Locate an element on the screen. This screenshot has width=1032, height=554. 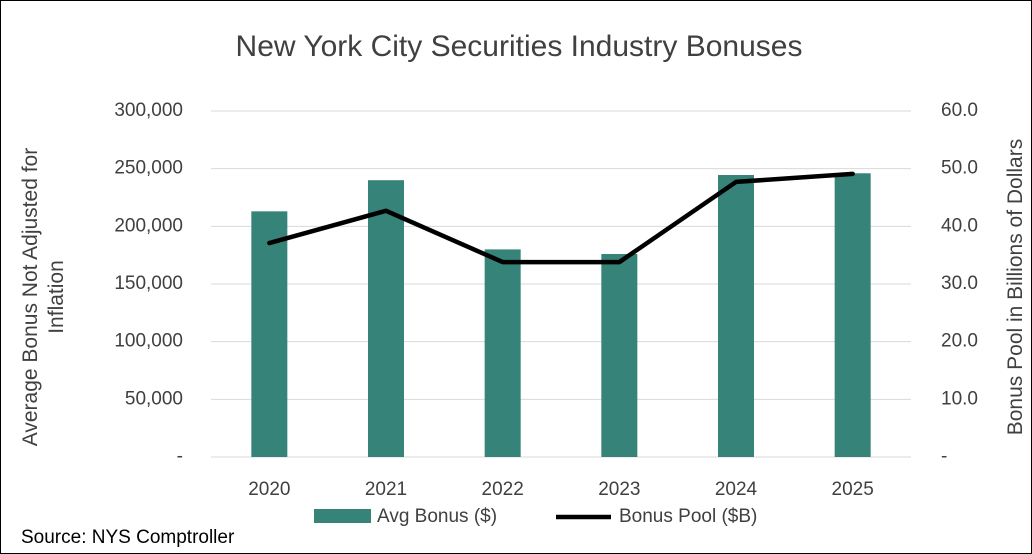
x-tick-label: 2021 is located at coordinates (386, 489).